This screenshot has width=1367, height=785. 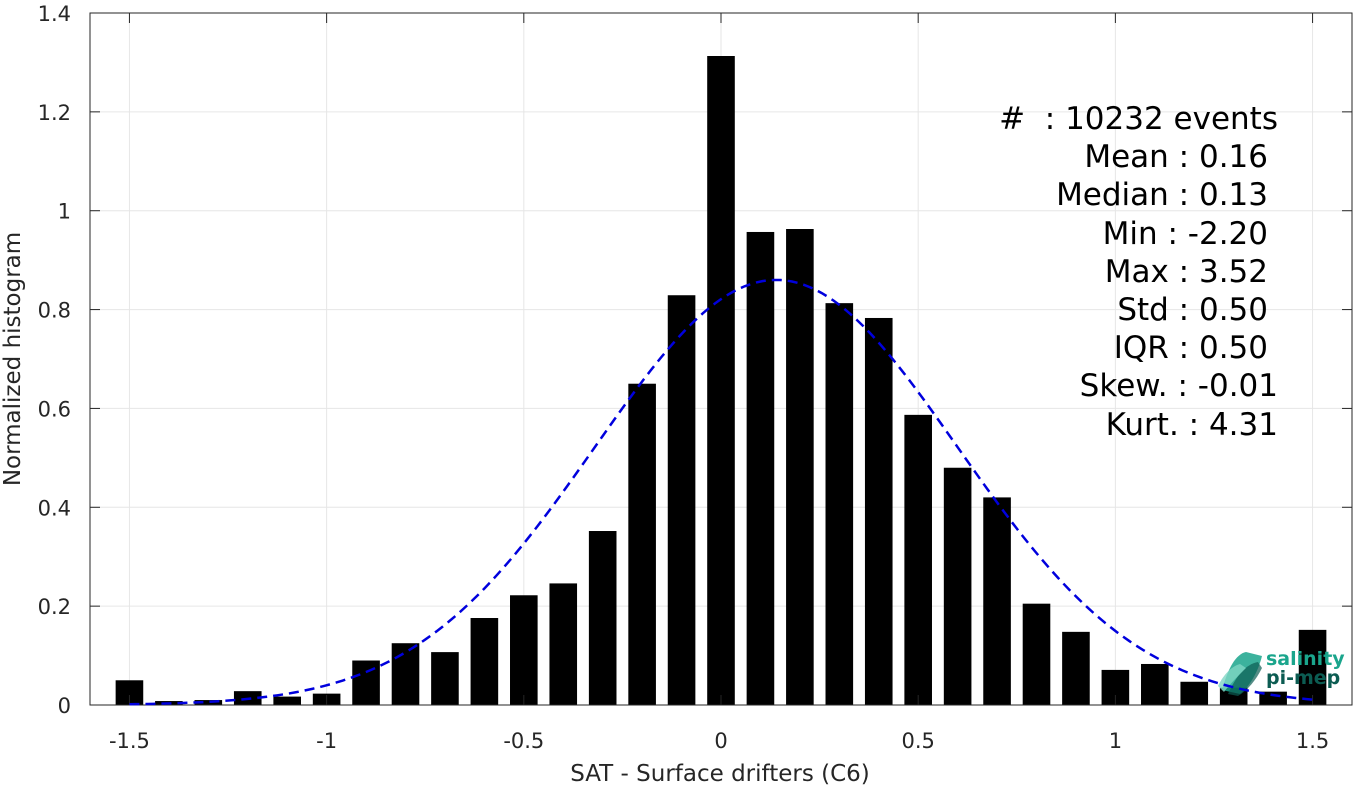 I want to click on y-tick-label: 0.4, so click(x=54, y=508).